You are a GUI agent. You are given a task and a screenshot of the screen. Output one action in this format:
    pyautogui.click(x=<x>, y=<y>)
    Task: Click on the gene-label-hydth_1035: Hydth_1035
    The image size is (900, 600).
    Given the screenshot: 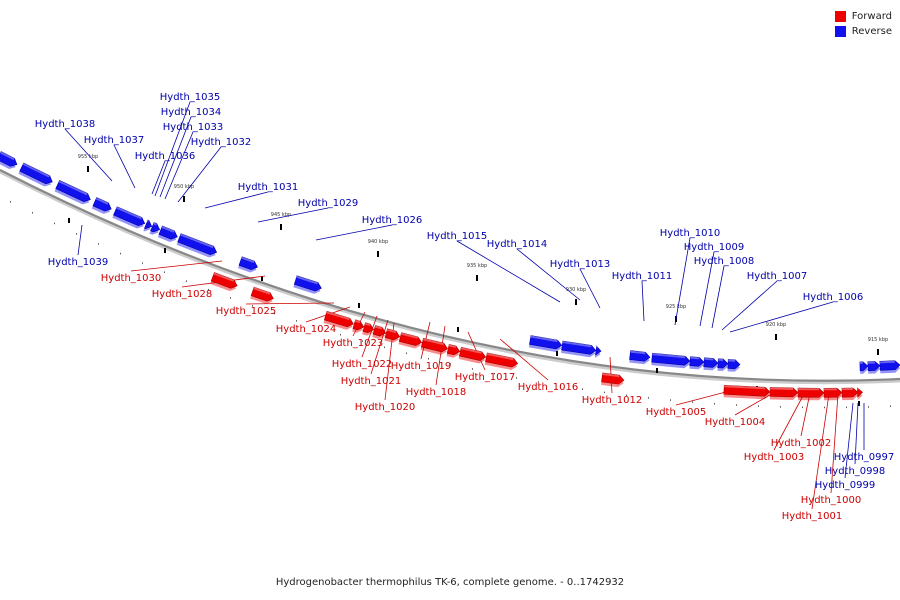 What is the action you would take?
    pyautogui.click(x=190, y=97)
    